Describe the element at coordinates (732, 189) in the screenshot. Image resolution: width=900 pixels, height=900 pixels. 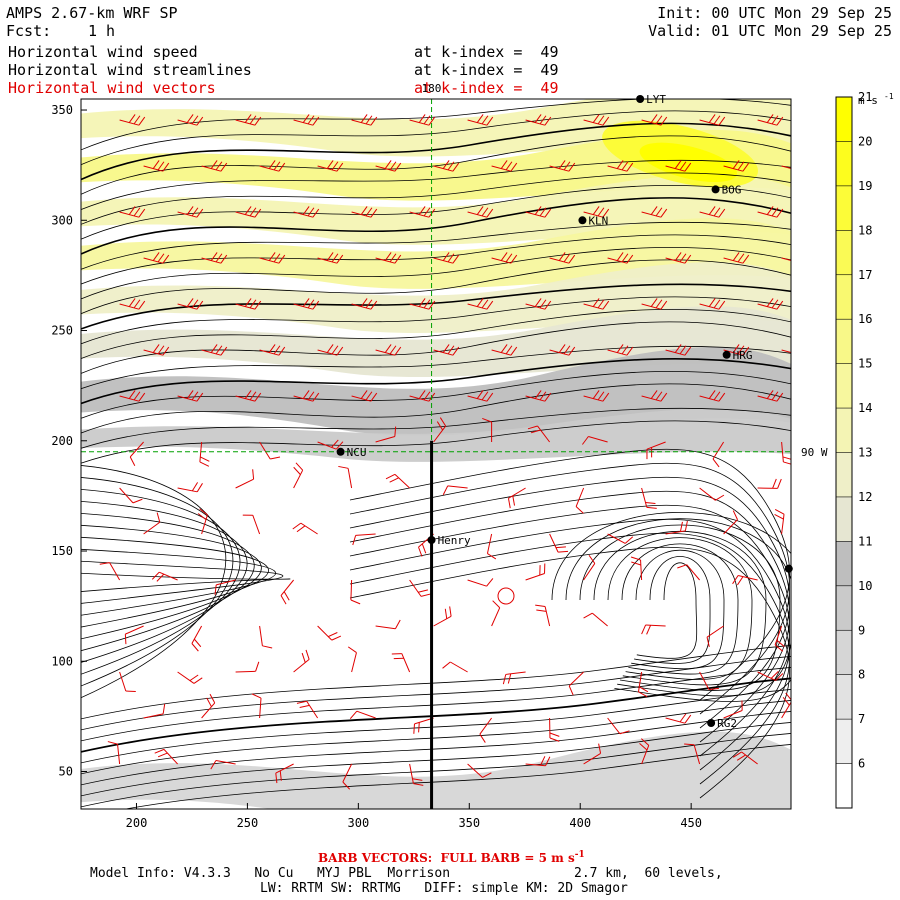
I see `station-label: BOG` at that location.